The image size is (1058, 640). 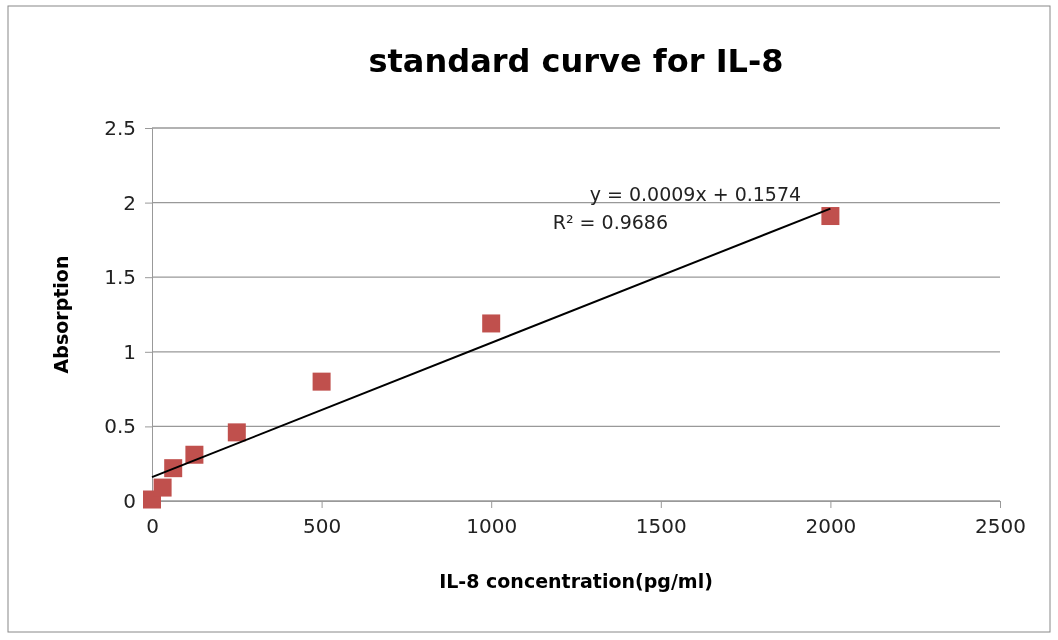 What do you see at coordinates (152, 526) in the screenshot?
I see `x-tick-label: 0` at bounding box center [152, 526].